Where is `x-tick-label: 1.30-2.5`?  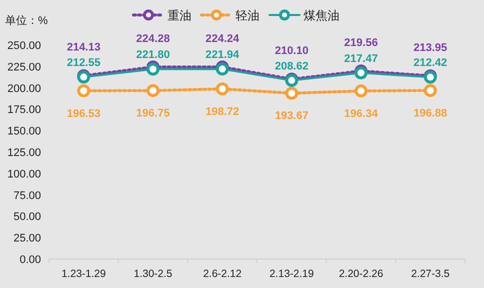 x-tick-label: 1.30-2.5 is located at coordinates (153, 274).